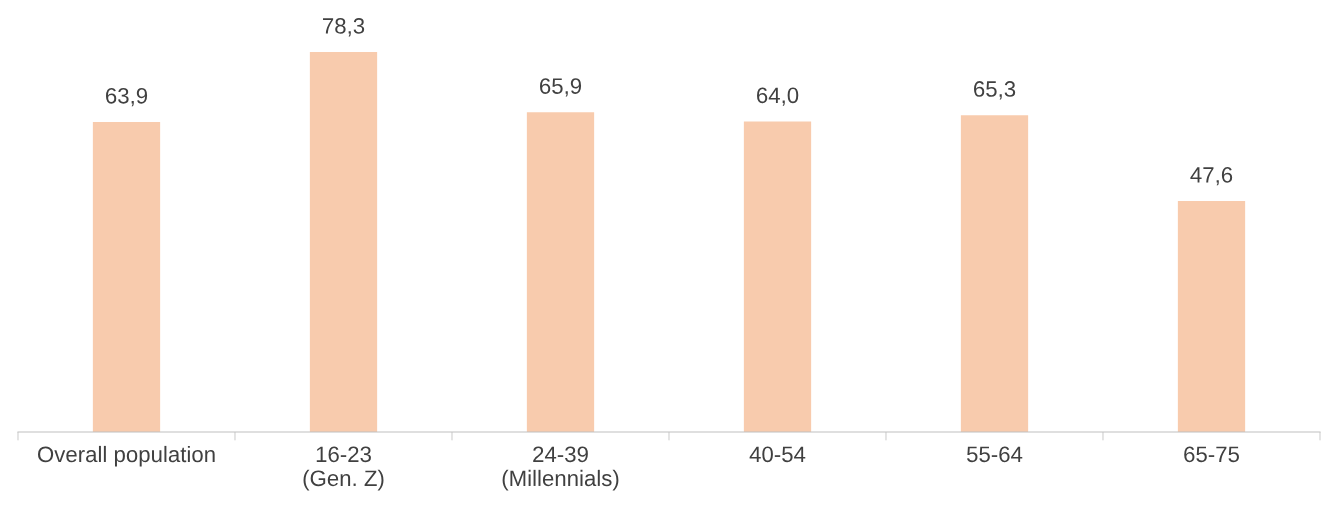 The height and width of the screenshot is (517, 1322). I want to click on data-label: 65,9, so click(561, 87).